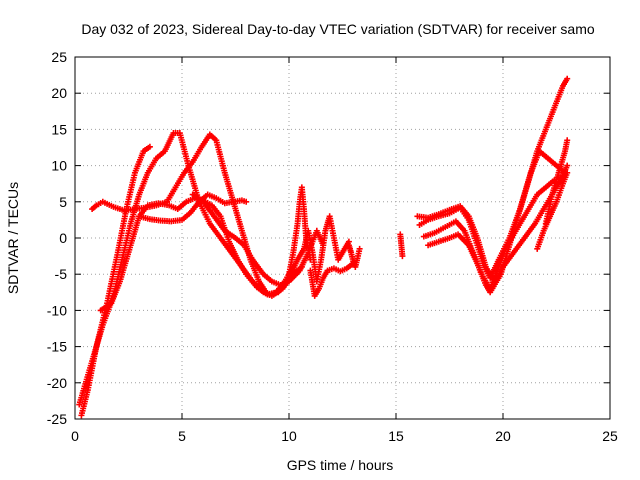  Describe the element at coordinates (182, 436) in the screenshot. I see `x-tick-label: 5` at that location.